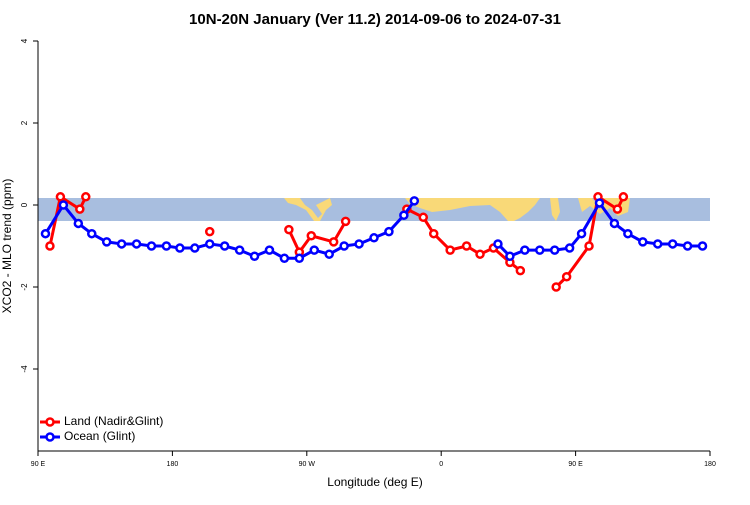 The height and width of the screenshot is (505, 750). What do you see at coordinates (24, 122) in the screenshot?
I see `y-tick-label: 2` at bounding box center [24, 122].